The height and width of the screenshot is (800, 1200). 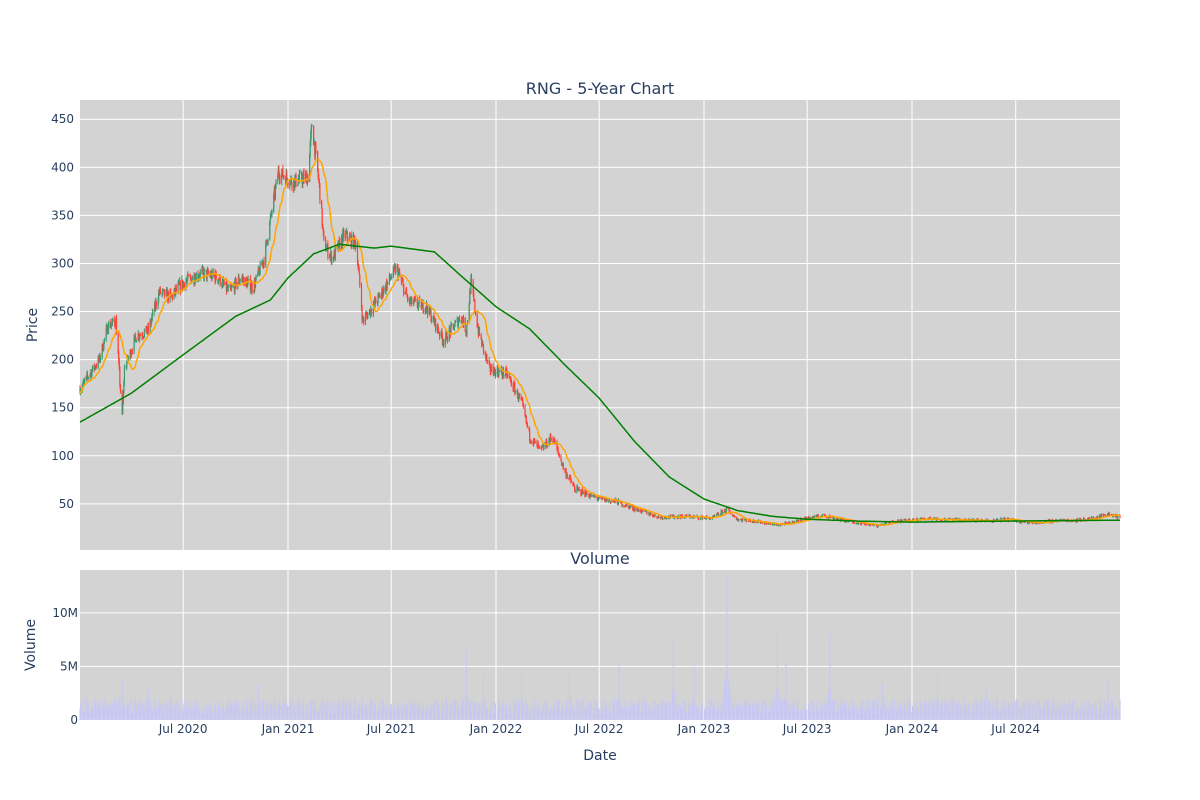 What do you see at coordinates (807, 729) in the screenshot?
I see `x-tick-label: Jul 2023` at bounding box center [807, 729].